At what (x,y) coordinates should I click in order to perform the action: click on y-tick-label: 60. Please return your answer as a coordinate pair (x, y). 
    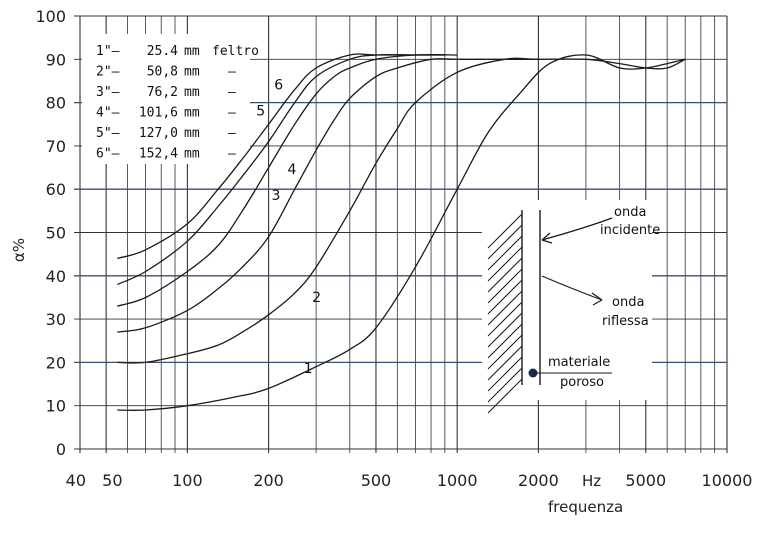
    Looking at the image, I should click on (56, 189).